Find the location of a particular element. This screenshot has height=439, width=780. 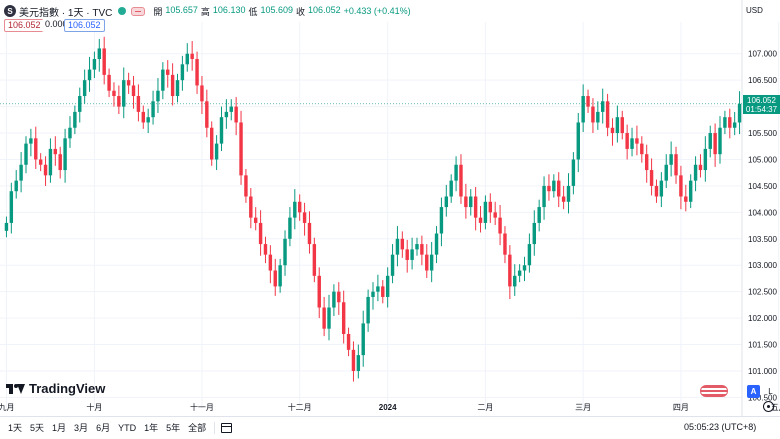

range-button: 5年 is located at coordinates (173, 428).